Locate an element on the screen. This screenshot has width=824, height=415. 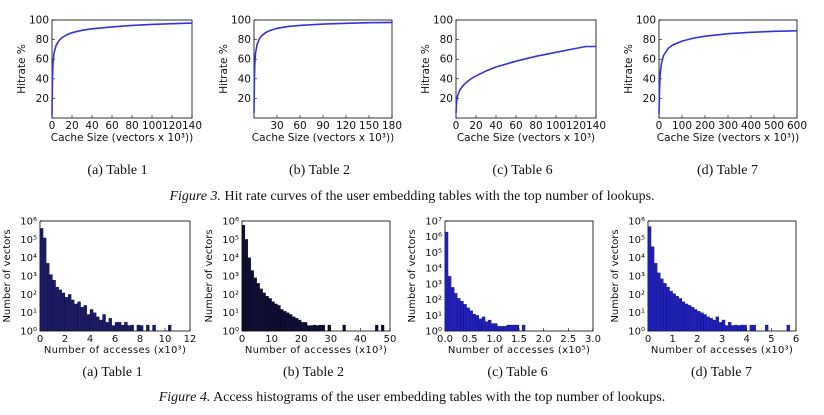
fig4-caption-c: (c) Table 6 is located at coordinates (517, 372).